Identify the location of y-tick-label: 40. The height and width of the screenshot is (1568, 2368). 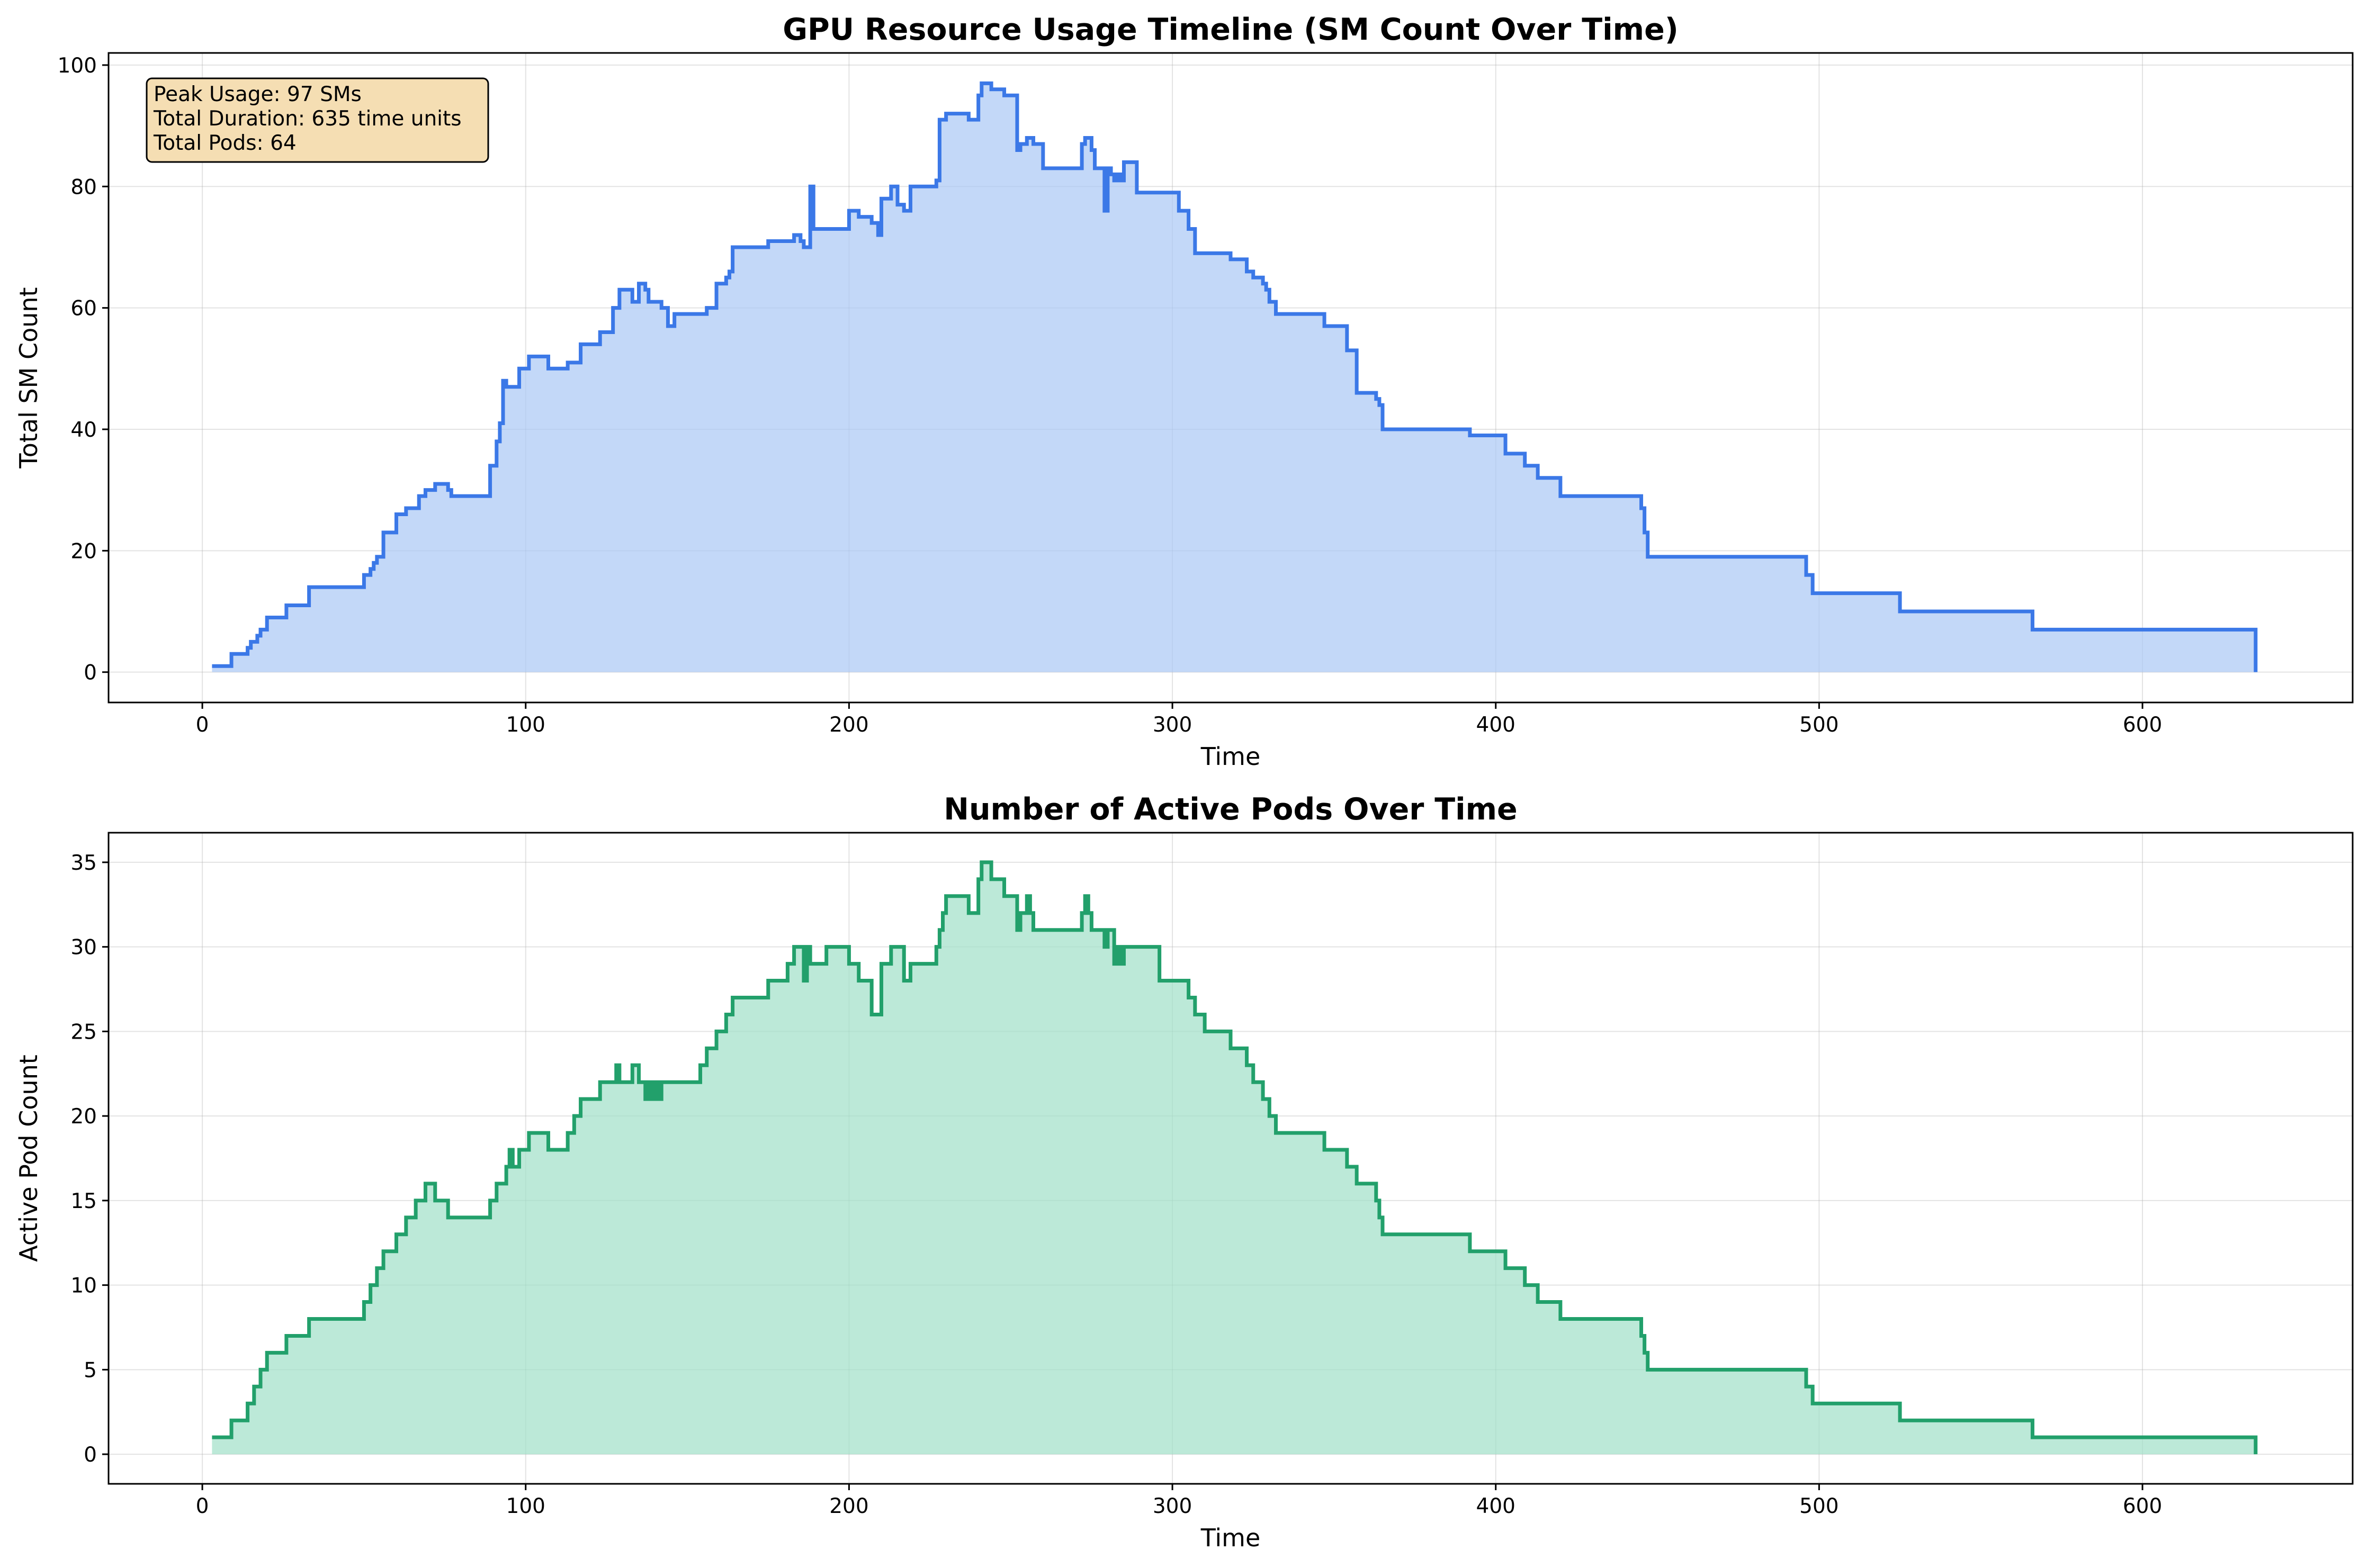
(84, 430).